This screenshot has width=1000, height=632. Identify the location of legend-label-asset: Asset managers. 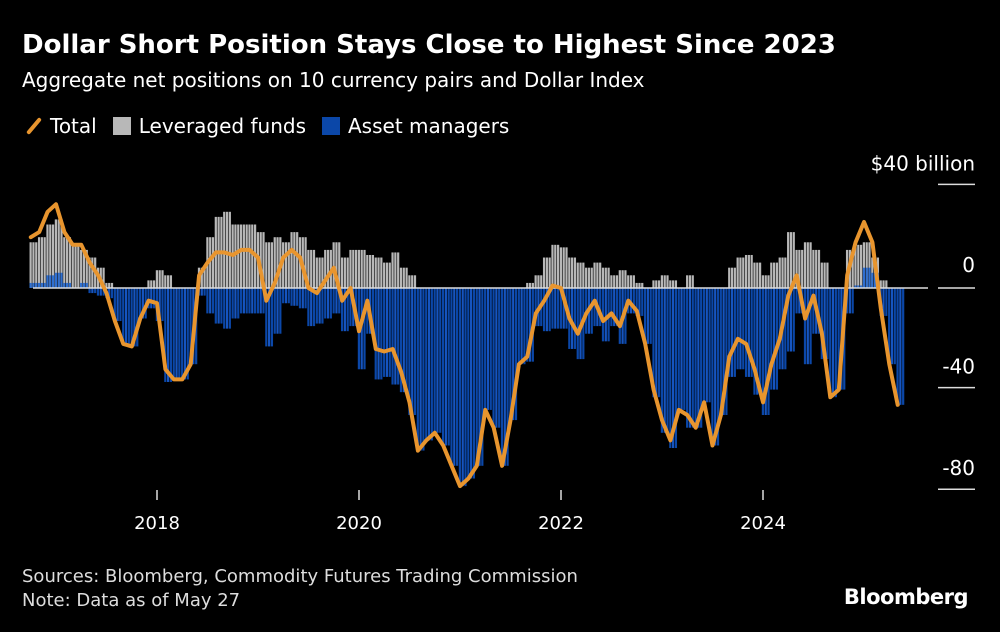
(429, 126).